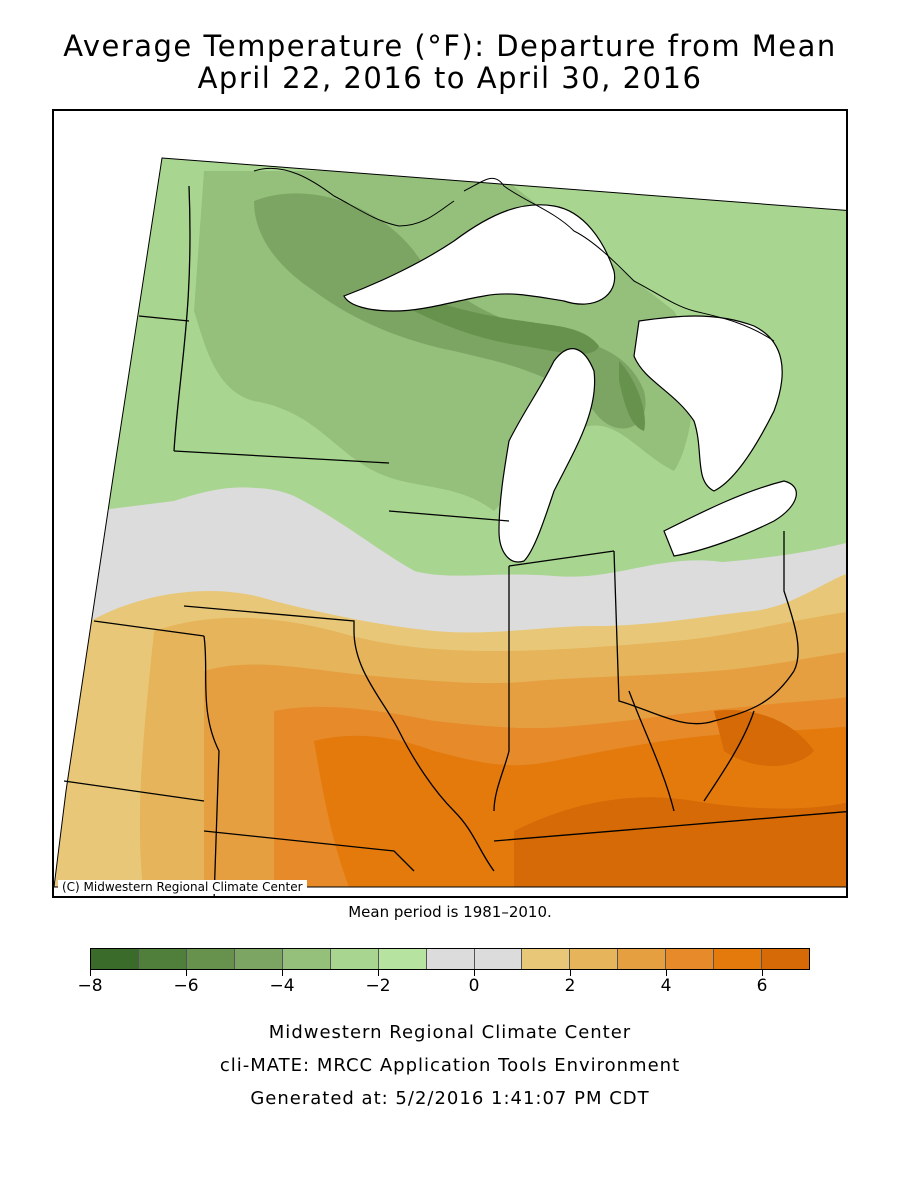  What do you see at coordinates (570, 986) in the screenshot?
I see `legend-tick-label: 2` at bounding box center [570, 986].